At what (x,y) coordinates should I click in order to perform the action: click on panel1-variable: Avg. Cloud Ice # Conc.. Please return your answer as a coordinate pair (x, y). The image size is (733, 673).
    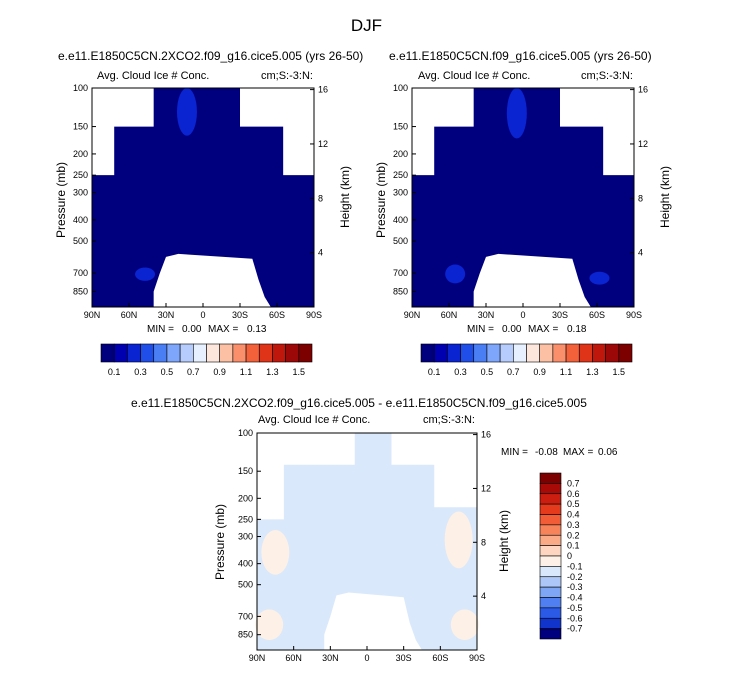
    Looking at the image, I should click on (153, 76).